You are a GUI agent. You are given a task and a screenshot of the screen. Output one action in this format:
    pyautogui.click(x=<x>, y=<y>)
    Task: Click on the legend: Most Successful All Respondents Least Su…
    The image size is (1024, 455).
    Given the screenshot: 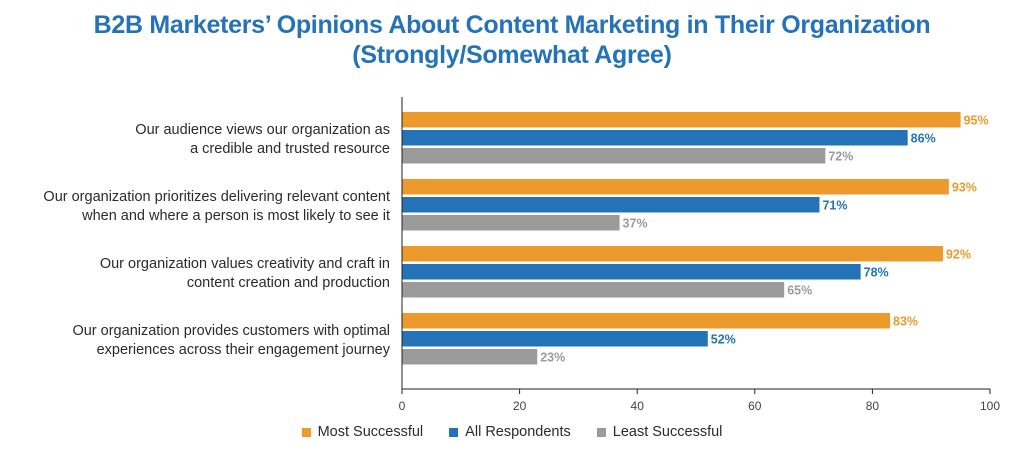 What is the action you would take?
    pyautogui.click(x=512, y=432)
    